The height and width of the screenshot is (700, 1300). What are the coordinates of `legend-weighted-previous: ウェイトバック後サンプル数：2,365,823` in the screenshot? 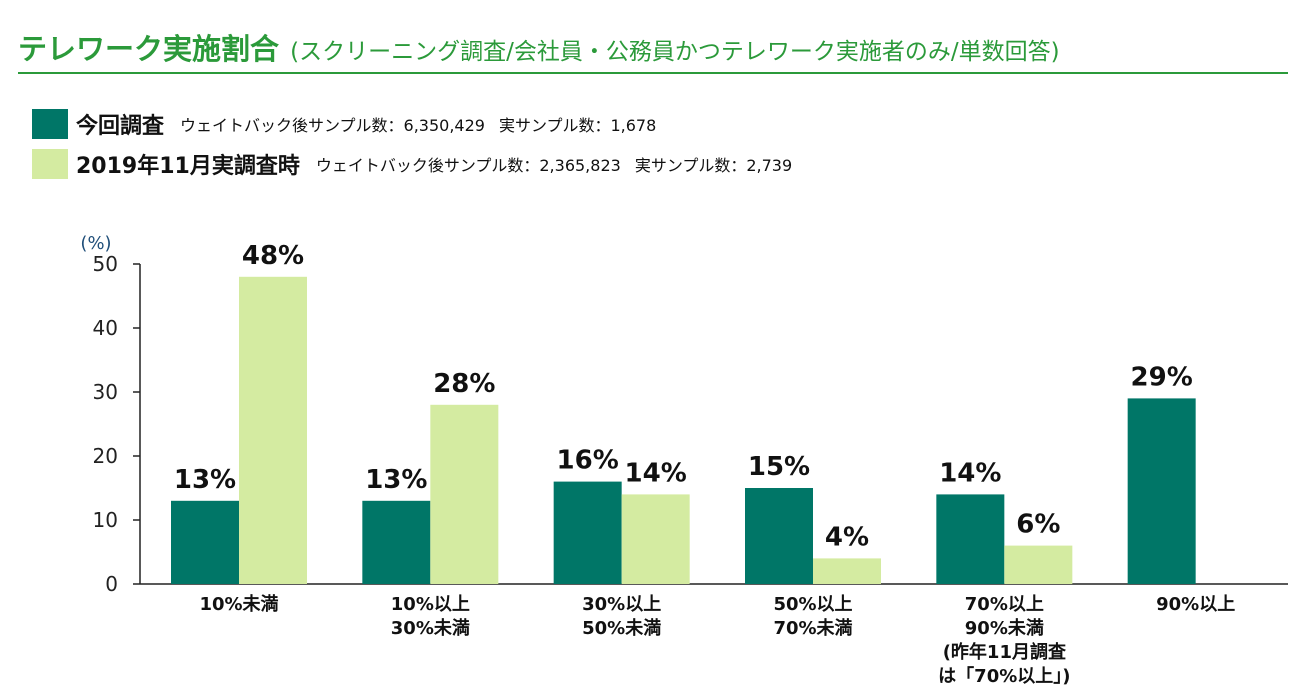 It's located at (468, 165).